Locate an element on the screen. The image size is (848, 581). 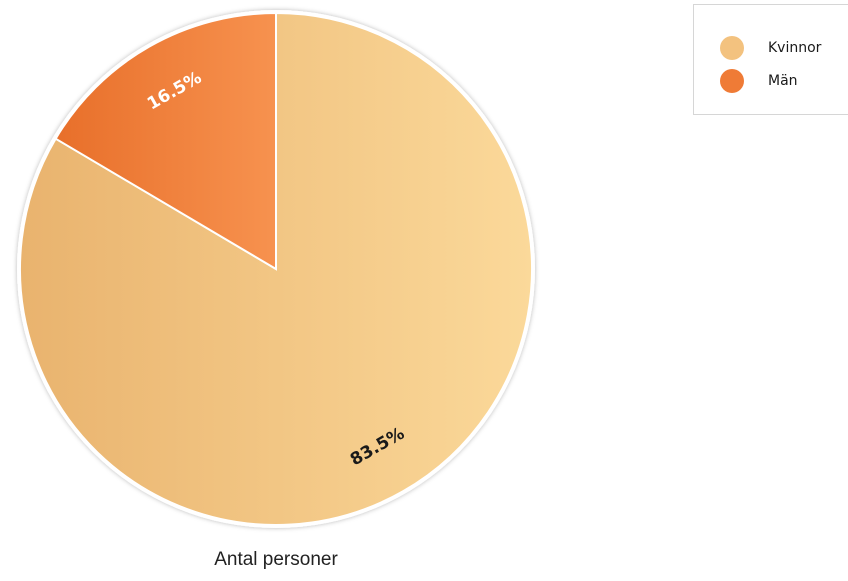
legend-item-kvinnor: Kvinnor is located at coordinates (770, 48).